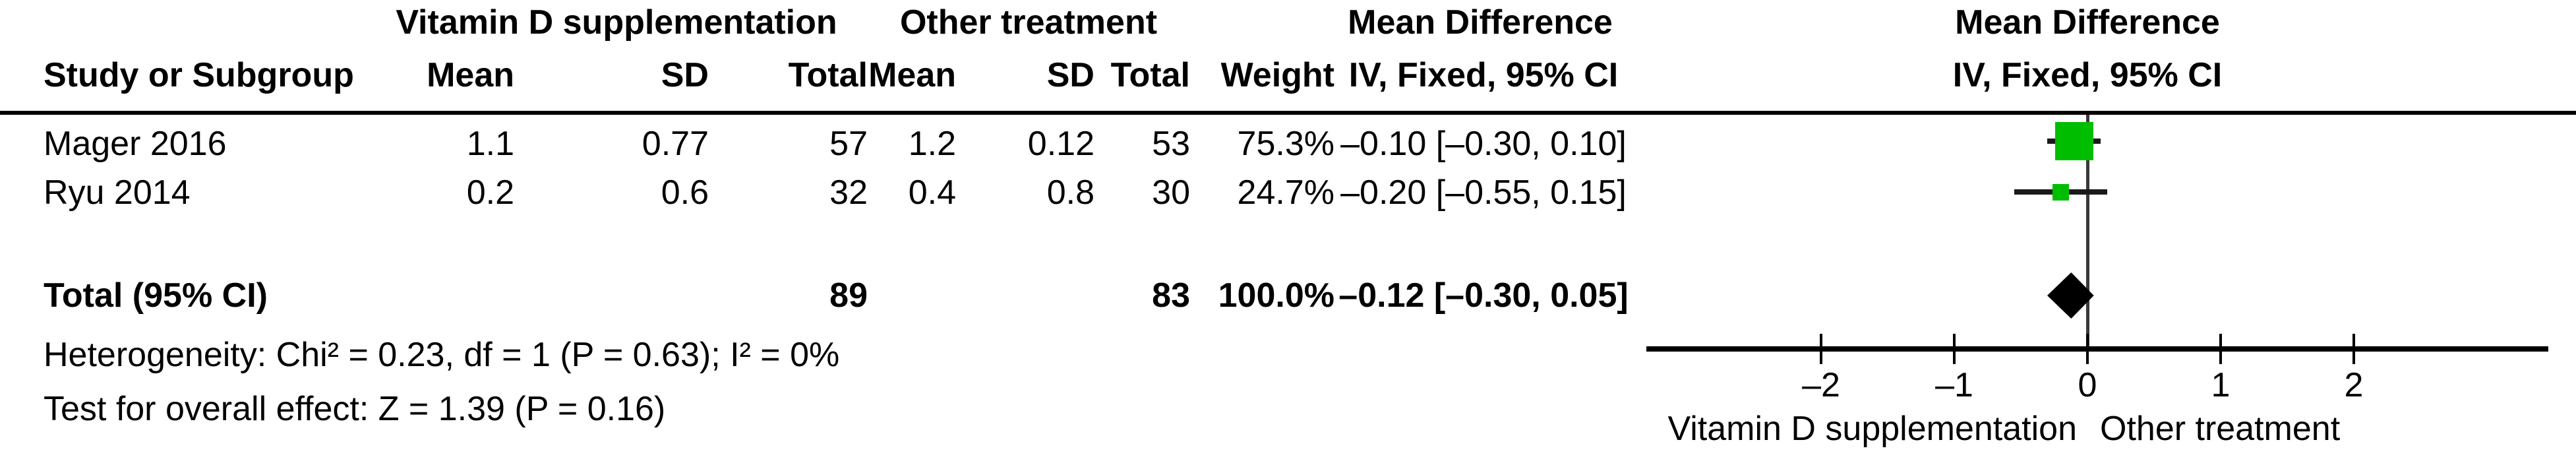  What do you see at coordinates (1484, 75) in the screenshot?
I see `header-effect-method: IV, Fixed, 95% CI` at bounding box center [1484, 75].